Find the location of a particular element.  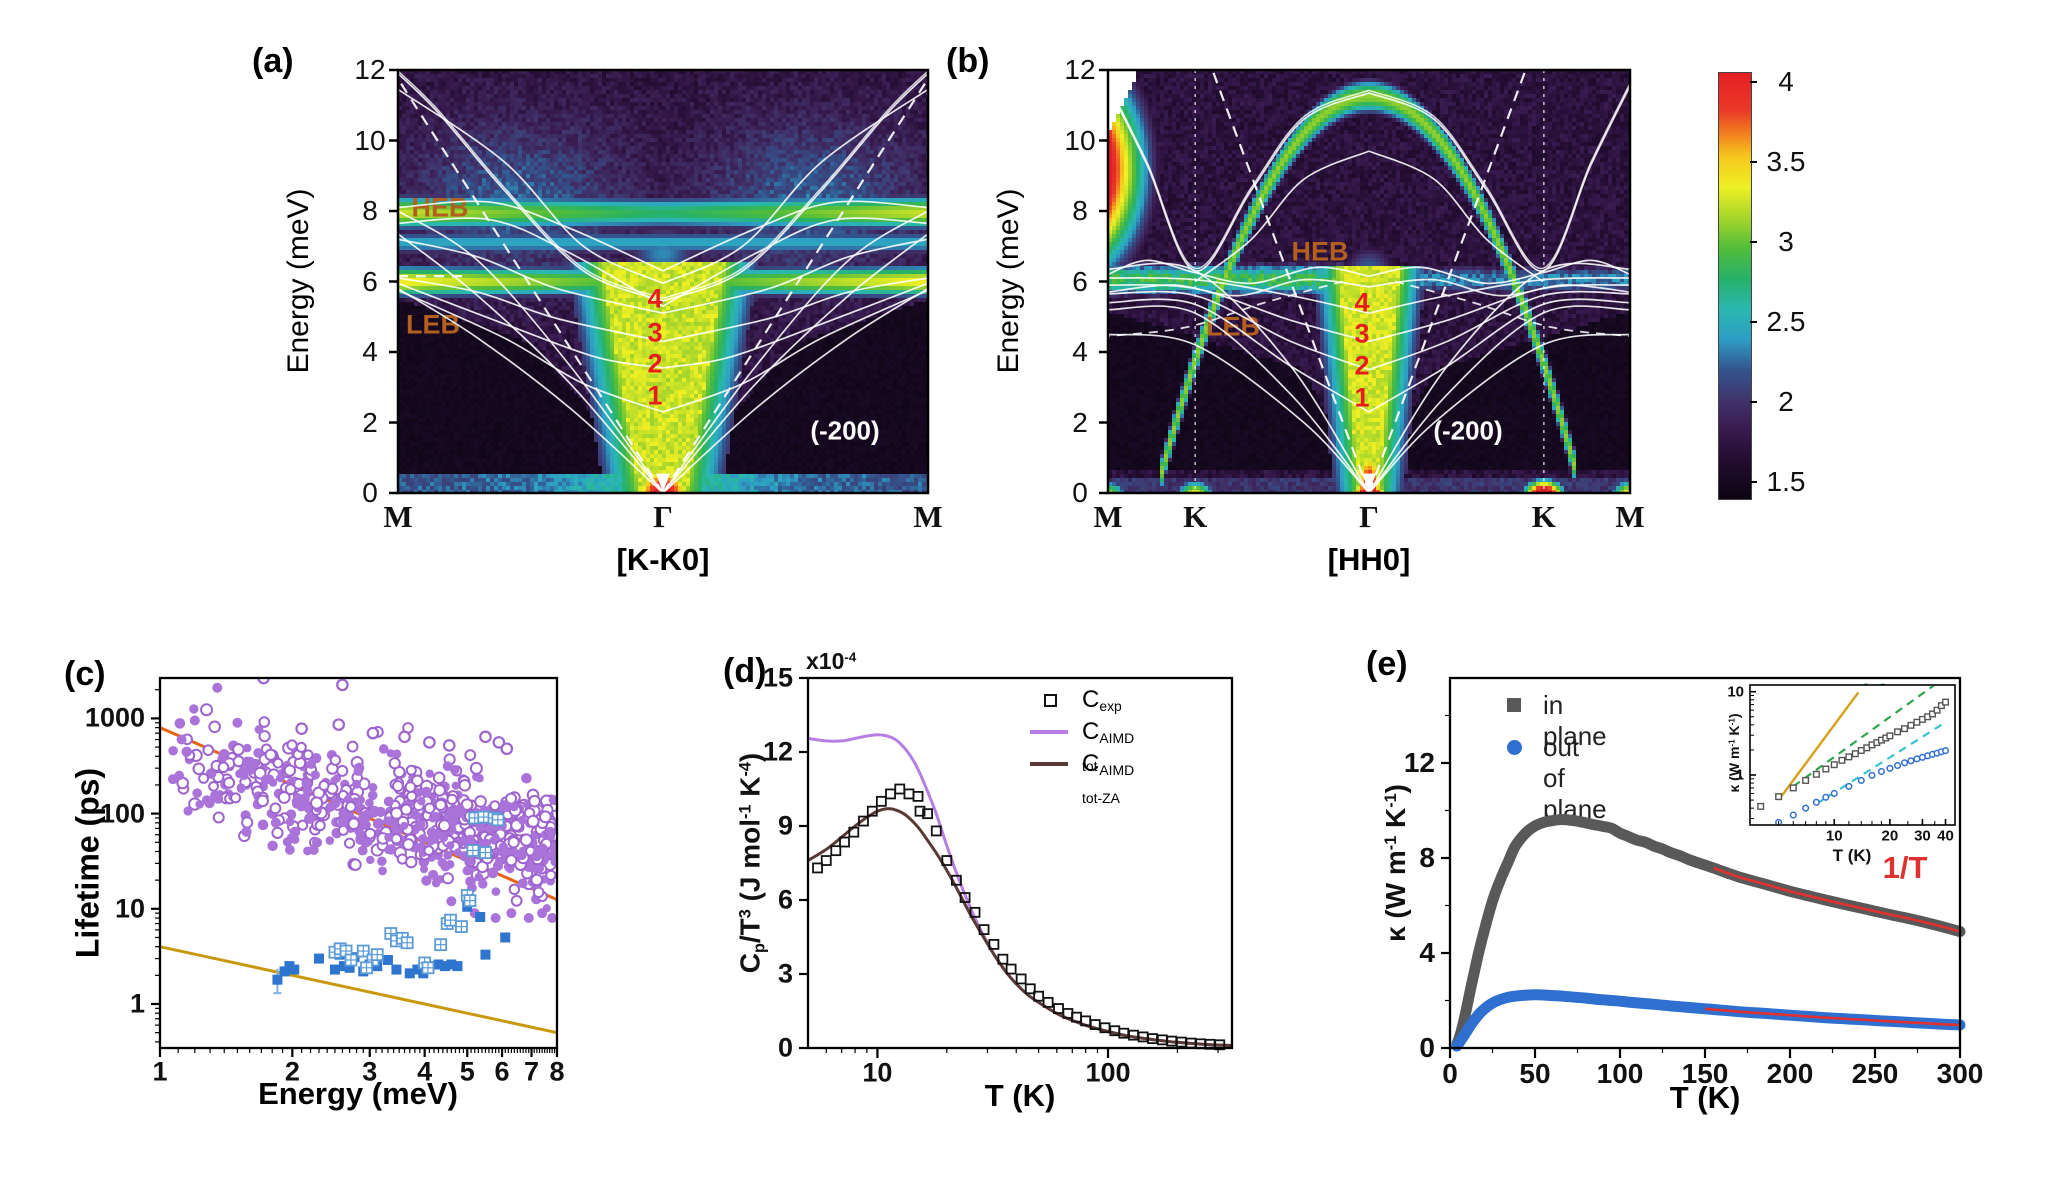

panel-b-dispersion-curves is located at coordinates (1369, 281).